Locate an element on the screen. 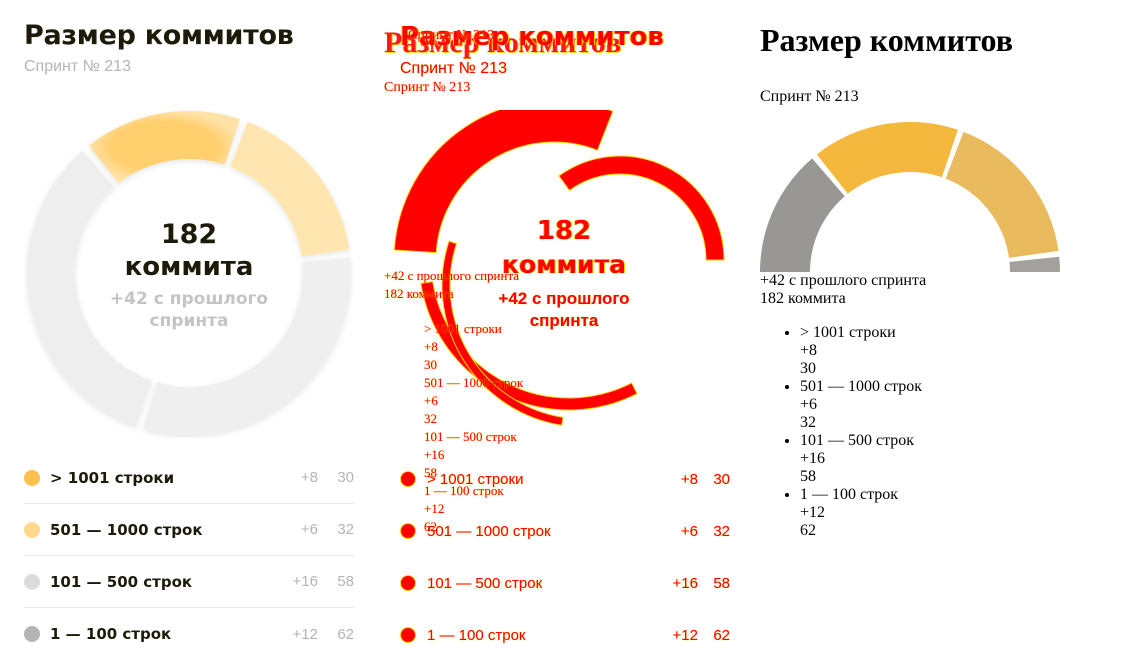 The image size is (1128, 668). unstyled-title: Размер коммитов is located at coordinates (886, 40).